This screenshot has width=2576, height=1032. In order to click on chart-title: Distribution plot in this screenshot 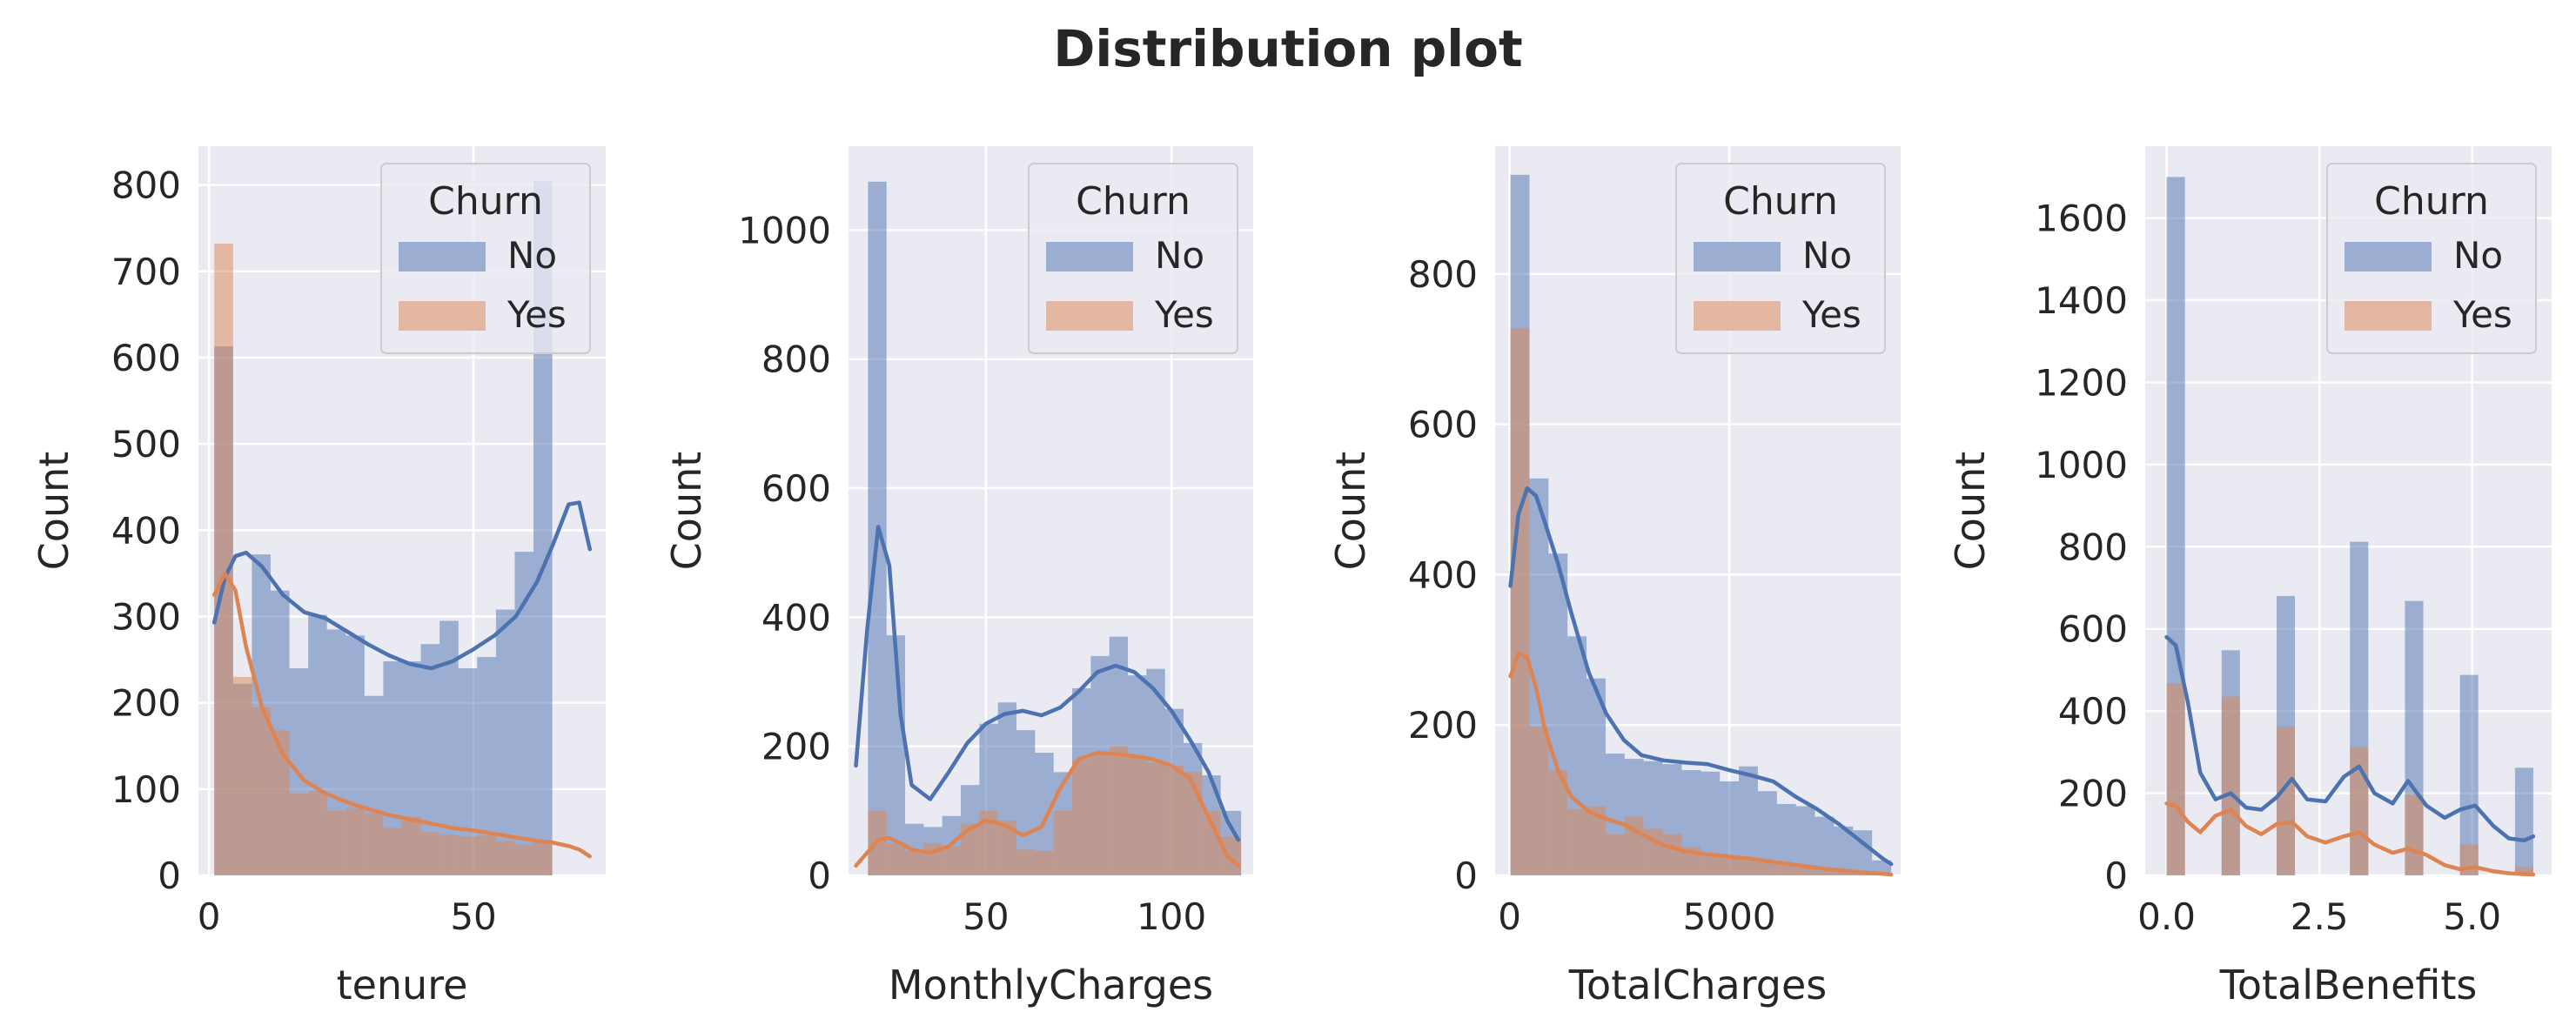, I will do `click(1288, 48)`.